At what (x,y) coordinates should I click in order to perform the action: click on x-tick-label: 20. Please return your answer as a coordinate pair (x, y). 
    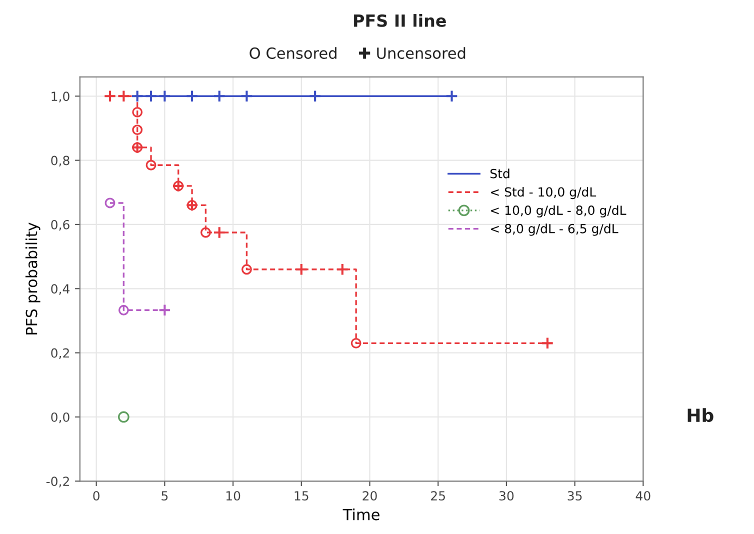
    Looking at the image, I should click on (369, 496).